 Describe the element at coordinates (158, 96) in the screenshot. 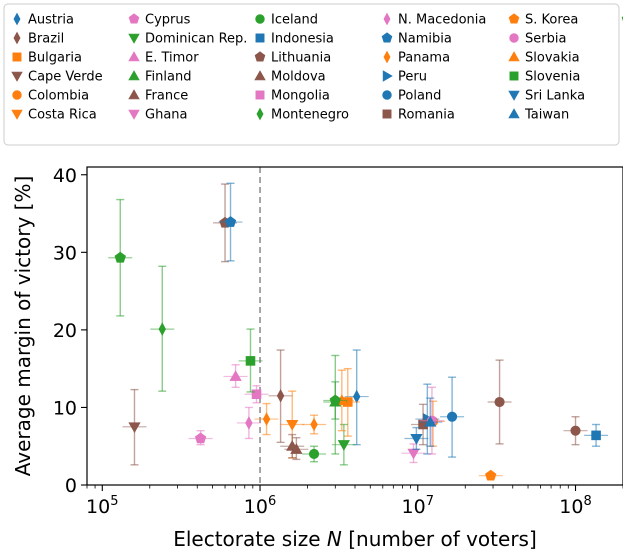

I see `legend-item-france: France` at that location.